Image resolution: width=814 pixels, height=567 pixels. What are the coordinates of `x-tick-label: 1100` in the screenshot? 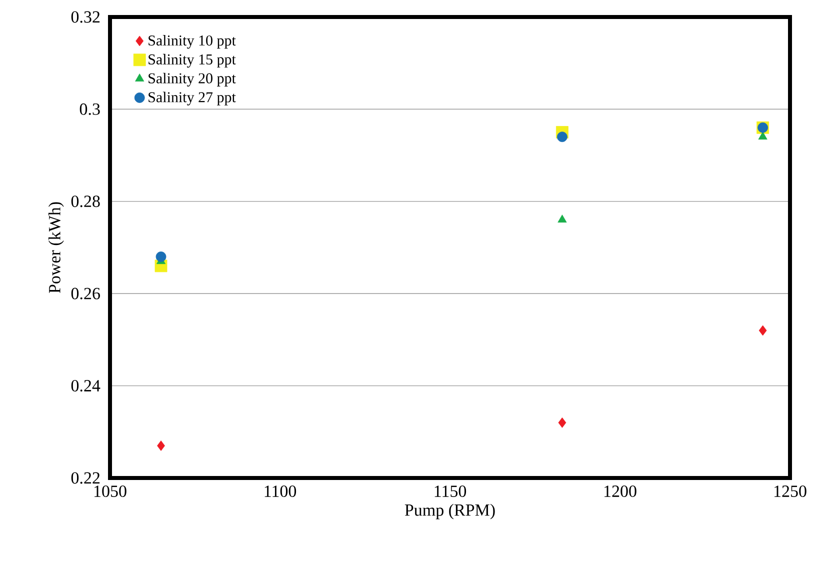 It's located at (280, 491).